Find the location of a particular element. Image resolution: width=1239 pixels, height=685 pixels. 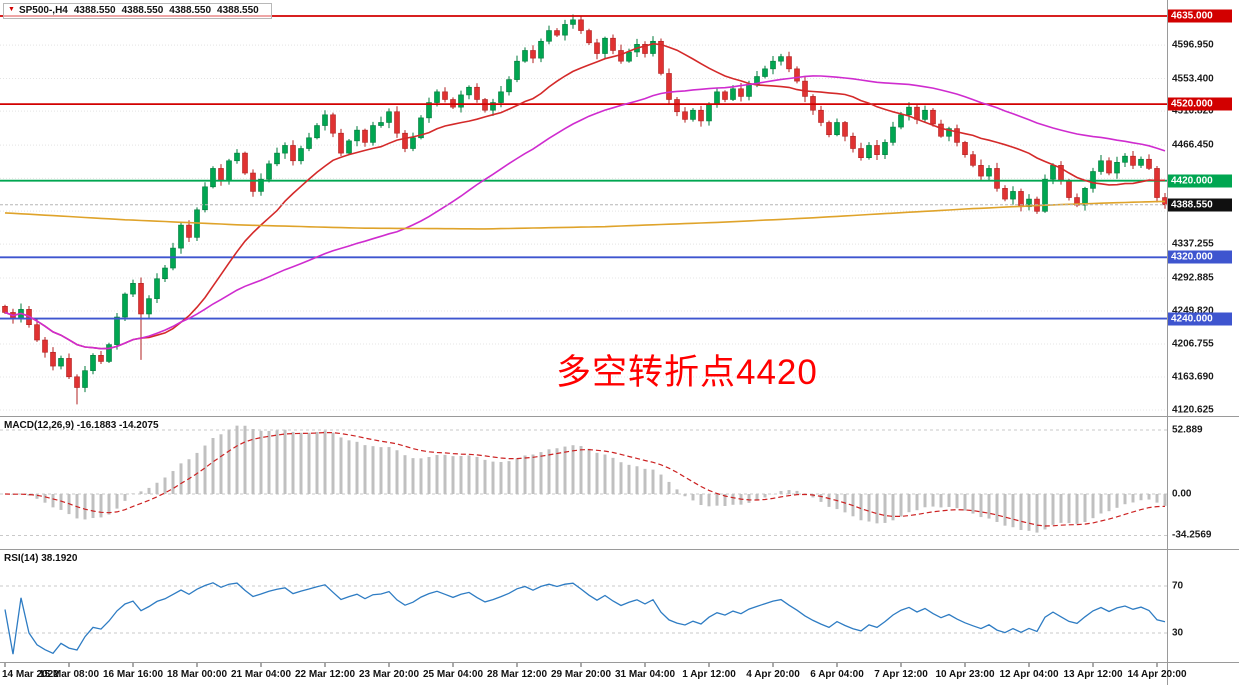

price-axis-label: 4466.450 is located at coordinates (1193, 145).